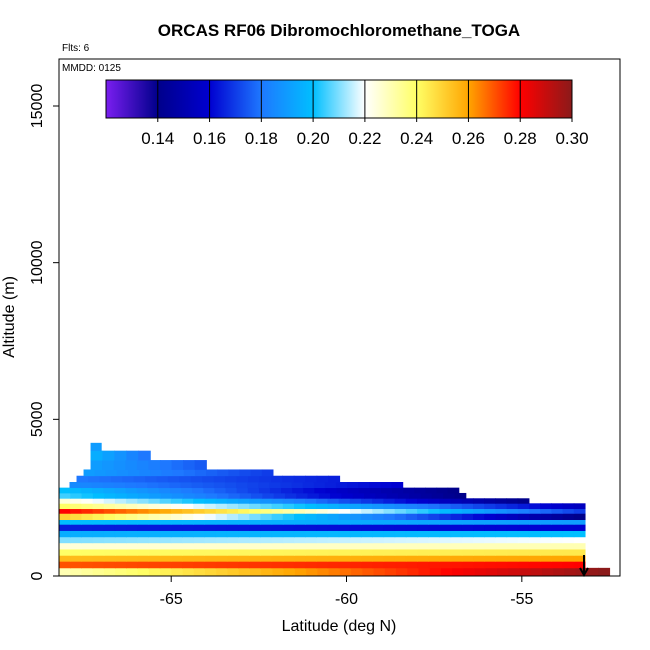 This screenshot has width=650, height=650. I want to click on colorbar-tick-label: 0.26, so click(468, 138).